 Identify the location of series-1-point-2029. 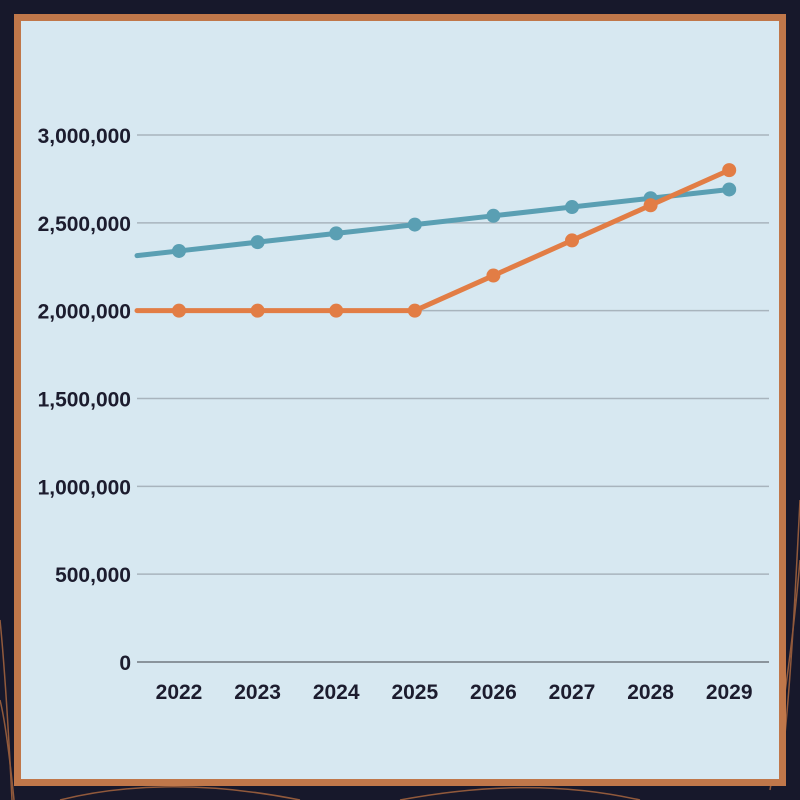
(729, 189).